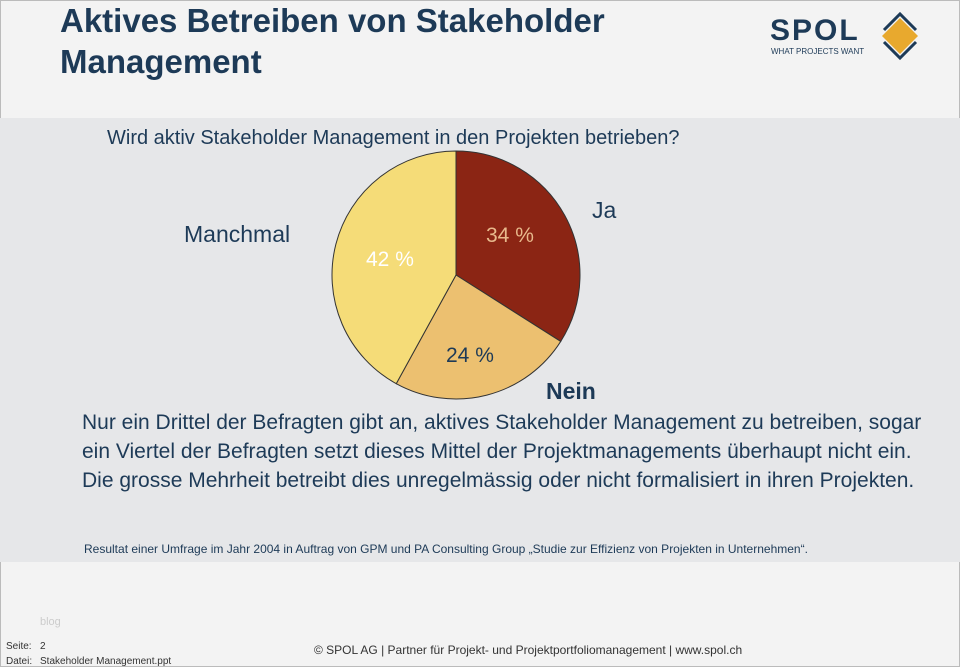 This screenshot has height=667, width=960. What do you see at coordinates (19, 661) in the screenshot?
I see `file-label: Datei:` at bounding box center [19, 661].